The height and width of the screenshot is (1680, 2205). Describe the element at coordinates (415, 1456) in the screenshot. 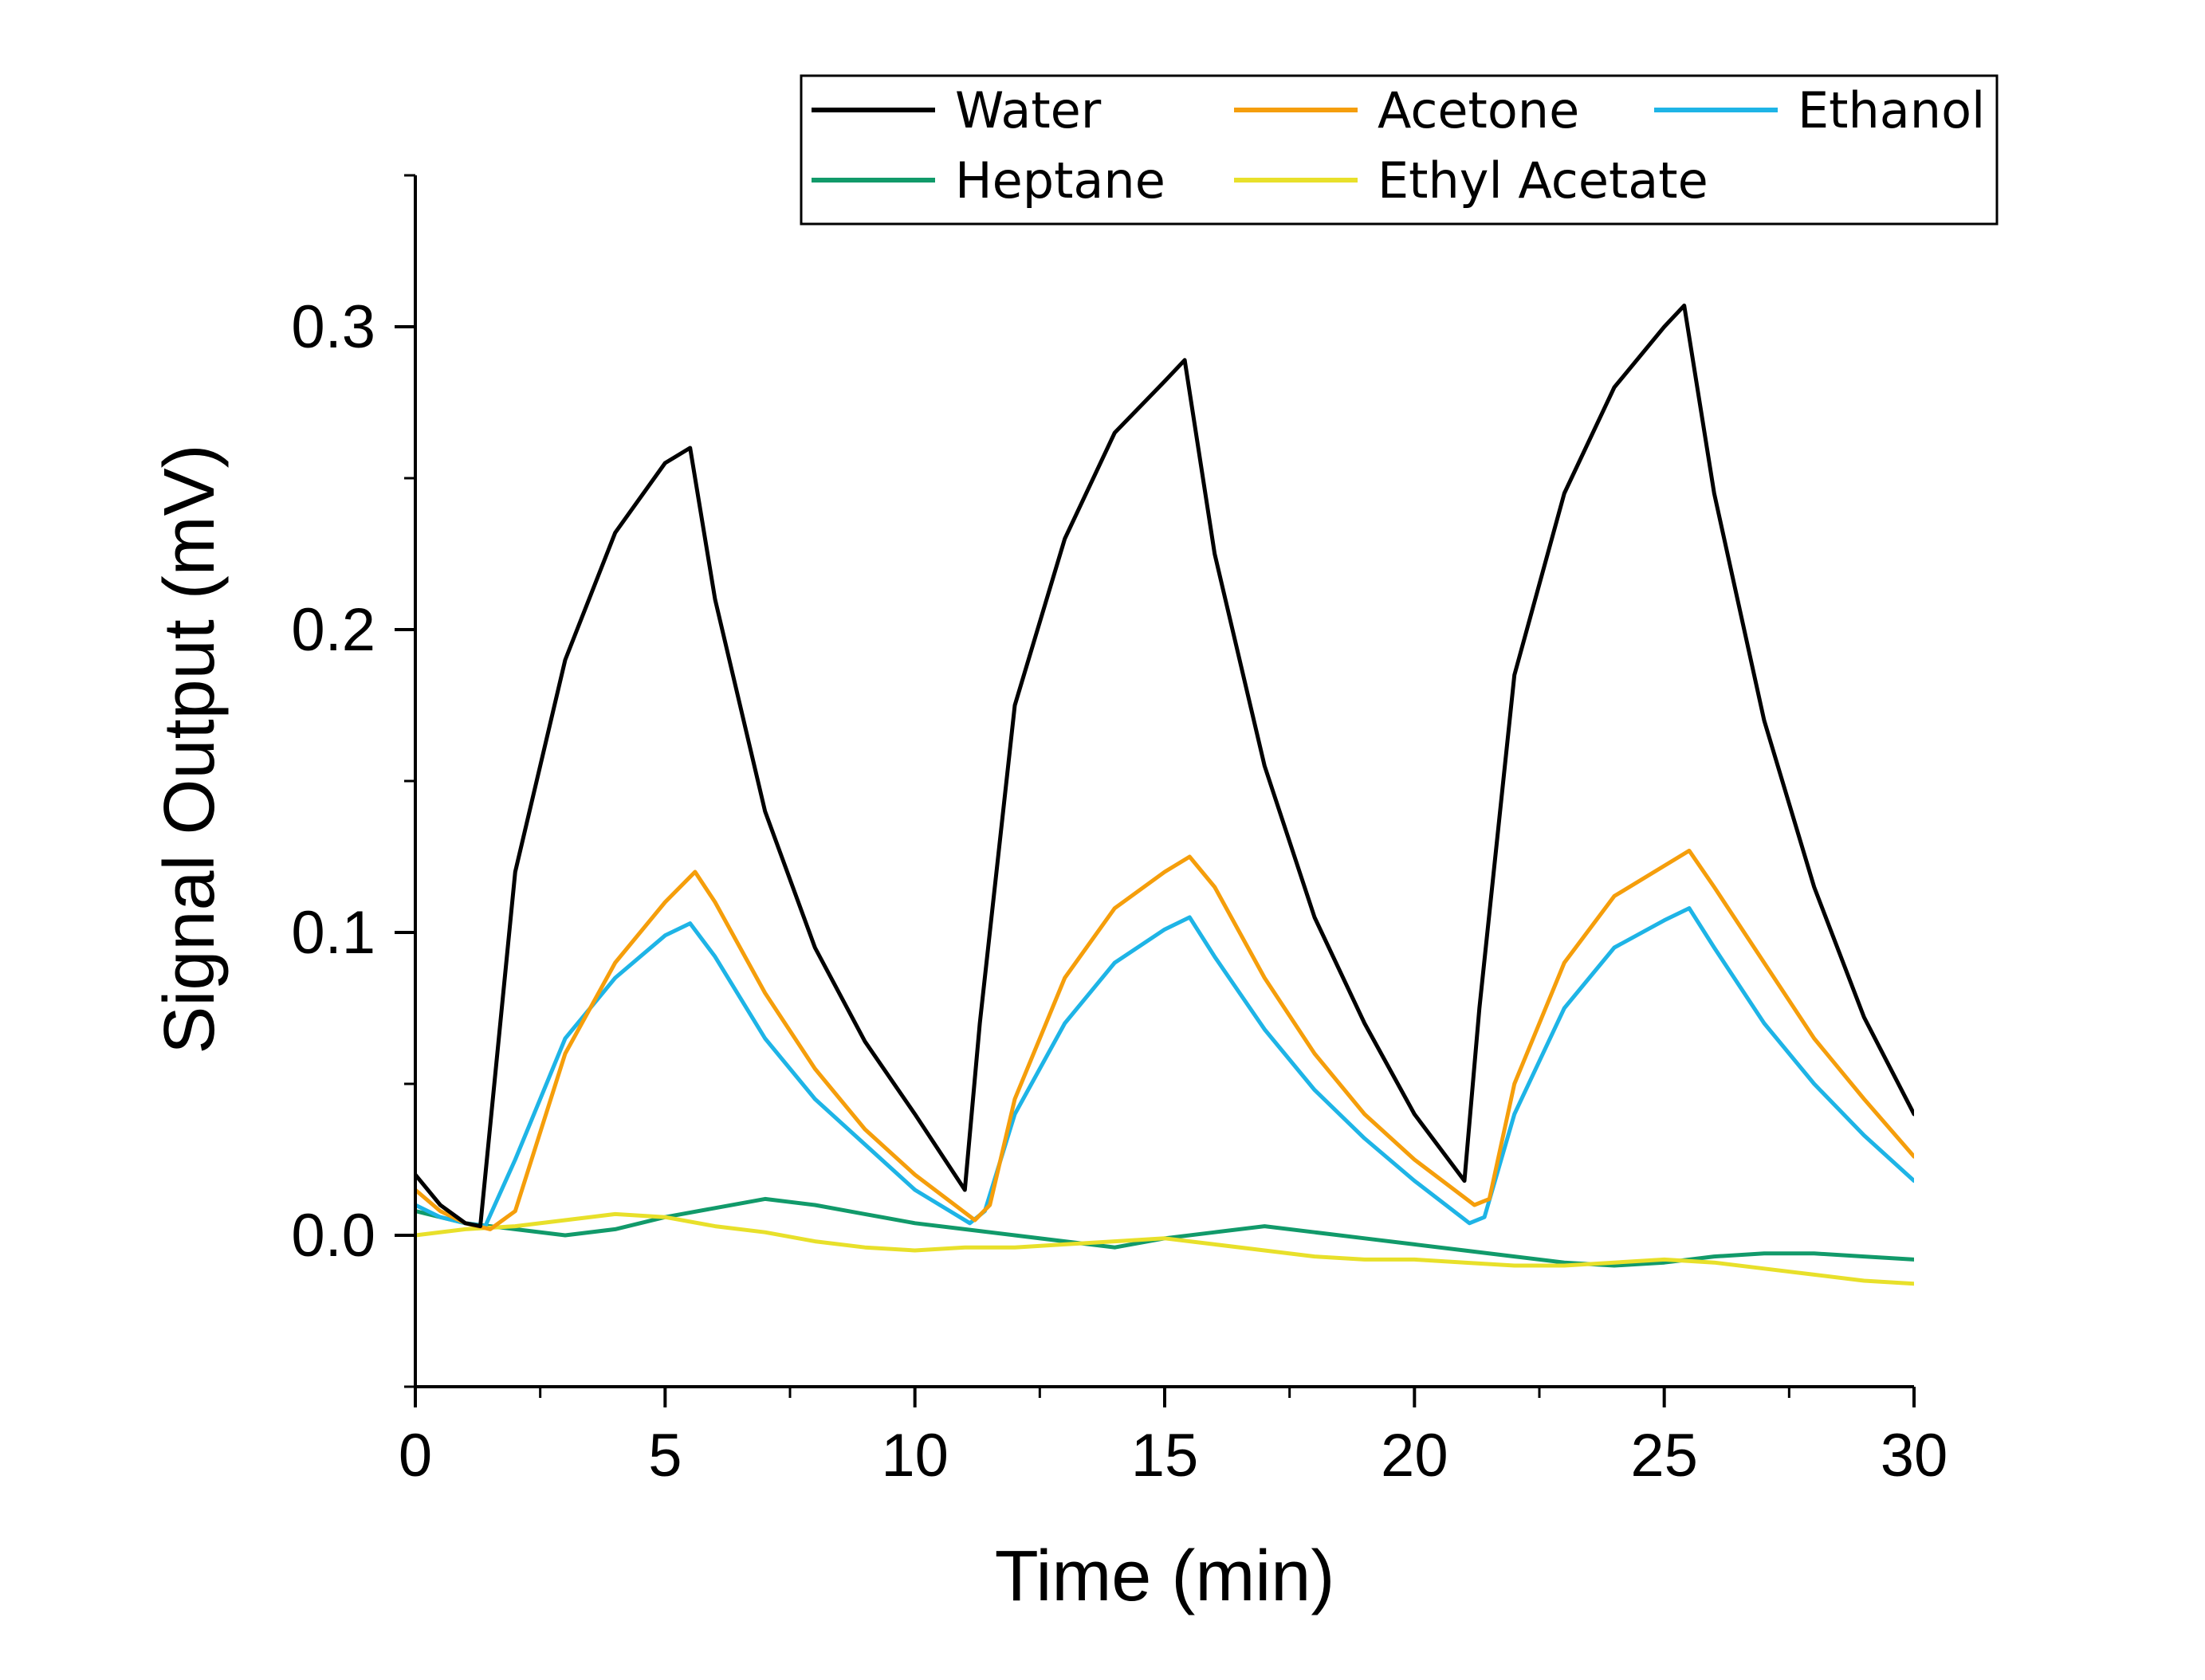

I see `x-tick-label: 0` at that location.